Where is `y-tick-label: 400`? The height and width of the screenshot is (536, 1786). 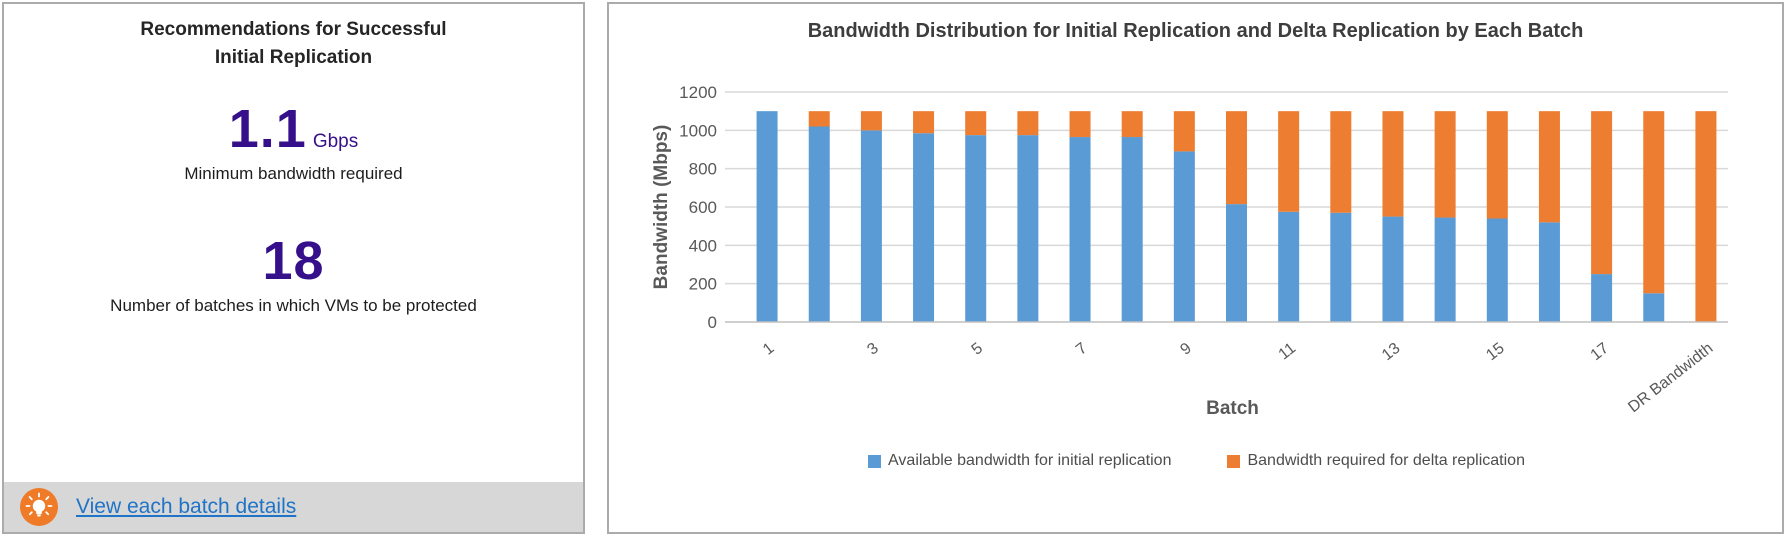
y-tick-label: 400 is located at coordinates (703, 245).